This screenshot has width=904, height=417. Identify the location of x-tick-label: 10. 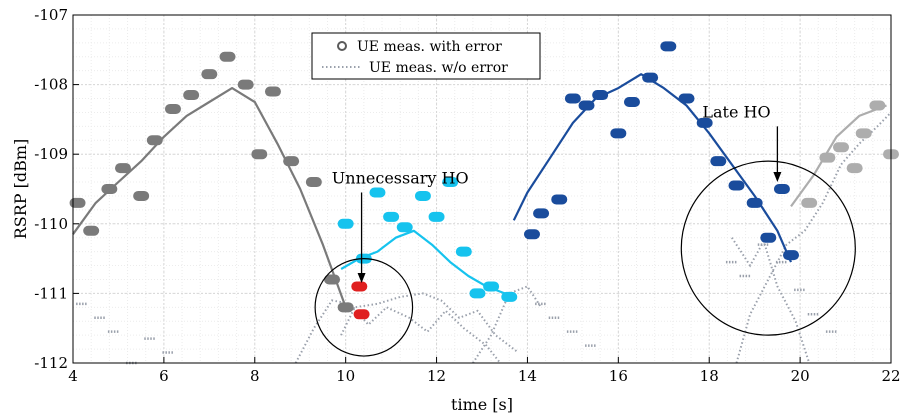
(345, 376).